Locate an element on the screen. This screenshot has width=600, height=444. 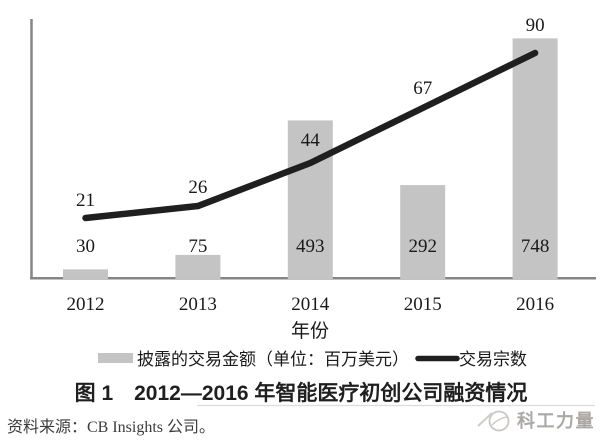
bar-2013 is located at coordinates (198, 266).